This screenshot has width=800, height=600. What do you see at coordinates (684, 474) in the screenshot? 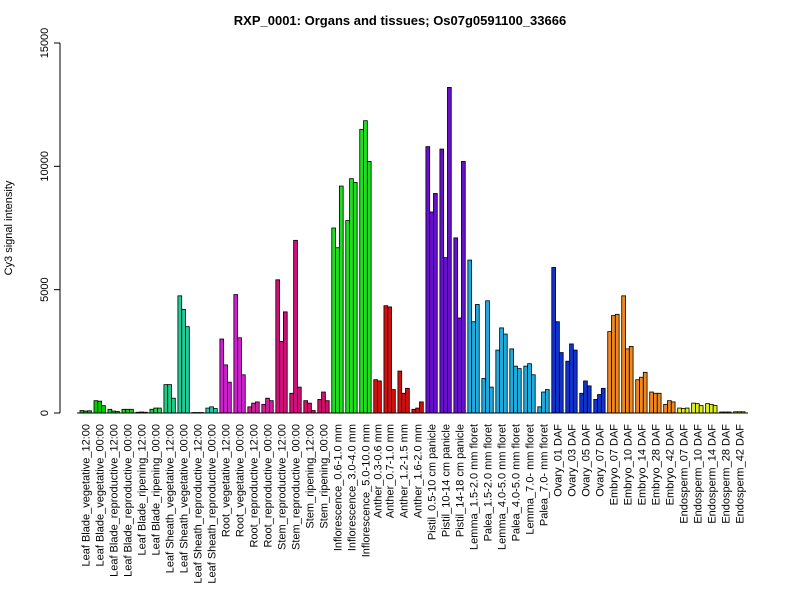
I see `x-tick-label: Endosperm_07 DAF` at bounding box center [684, 474].